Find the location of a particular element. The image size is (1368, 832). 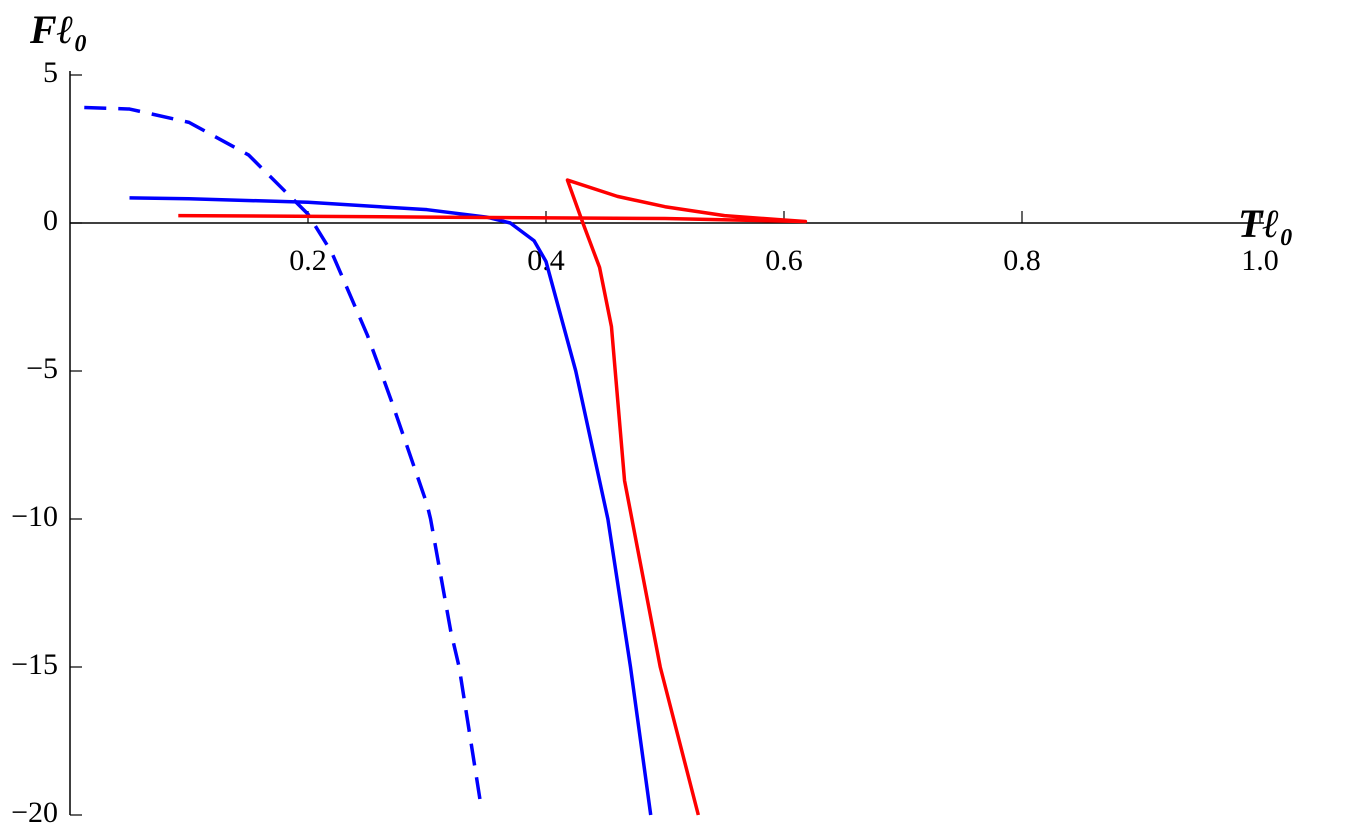

x-tick-label: 1.0 is located at coordinates (1260, 260).